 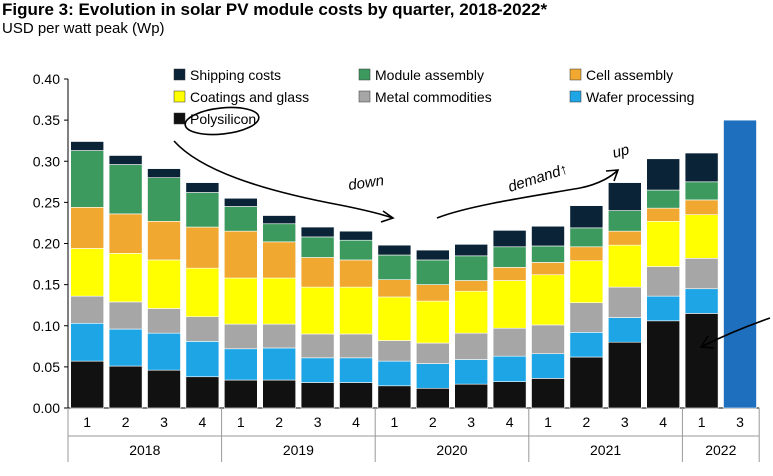 What do you see at coordinates (629, 75) in the screenshot?
I see `legend-label: Cell assembly` at bounding box center [629, 75].